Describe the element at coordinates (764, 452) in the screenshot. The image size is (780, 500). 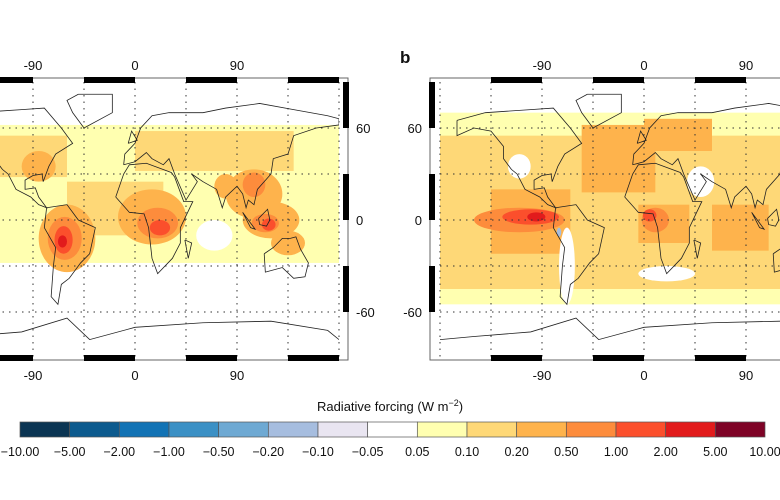
I see `colorbar-tick-label: 10.00` at that location.